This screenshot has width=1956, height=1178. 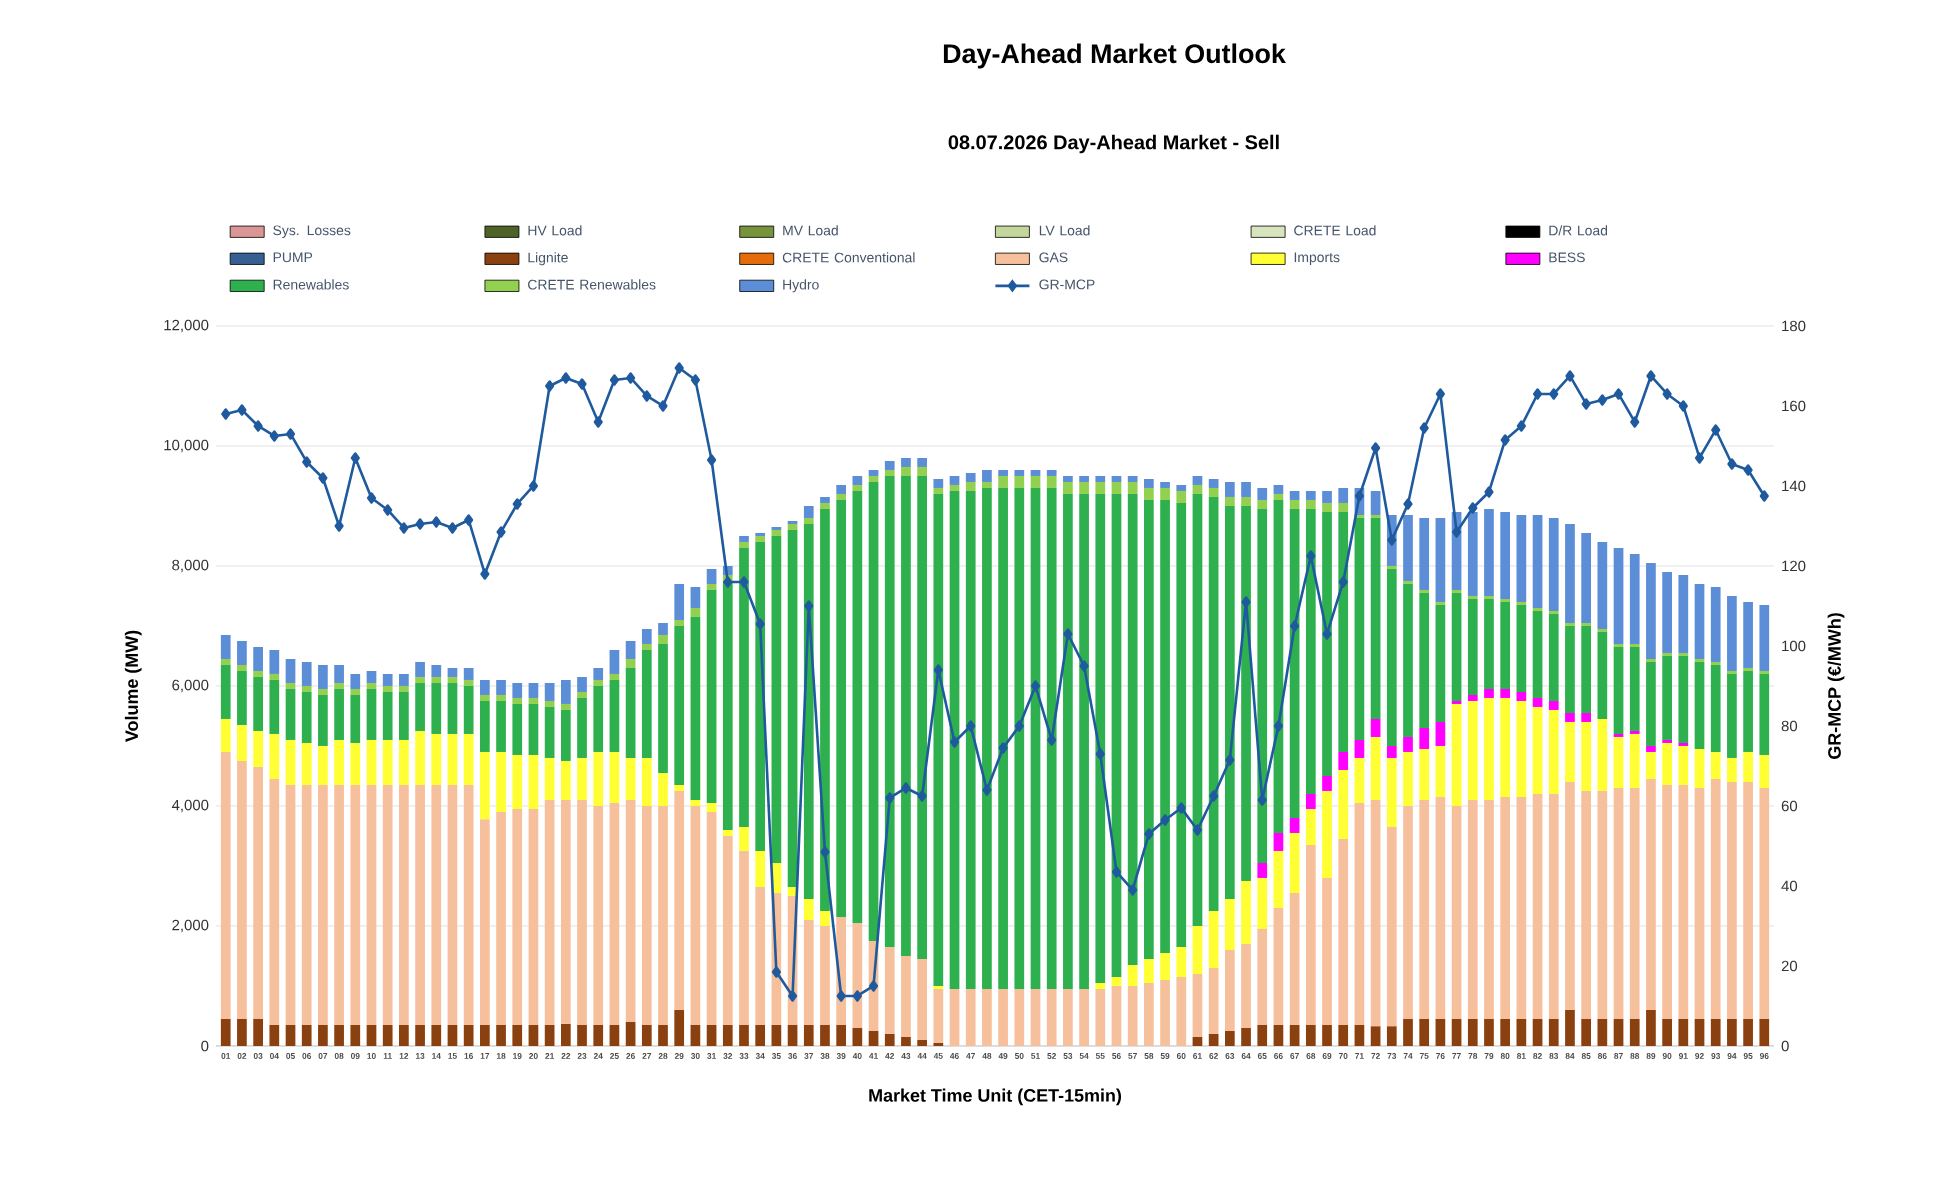 I want to click on y2-axis-title: GR-MCP (€/MWh), so click(x=1836, y=686).